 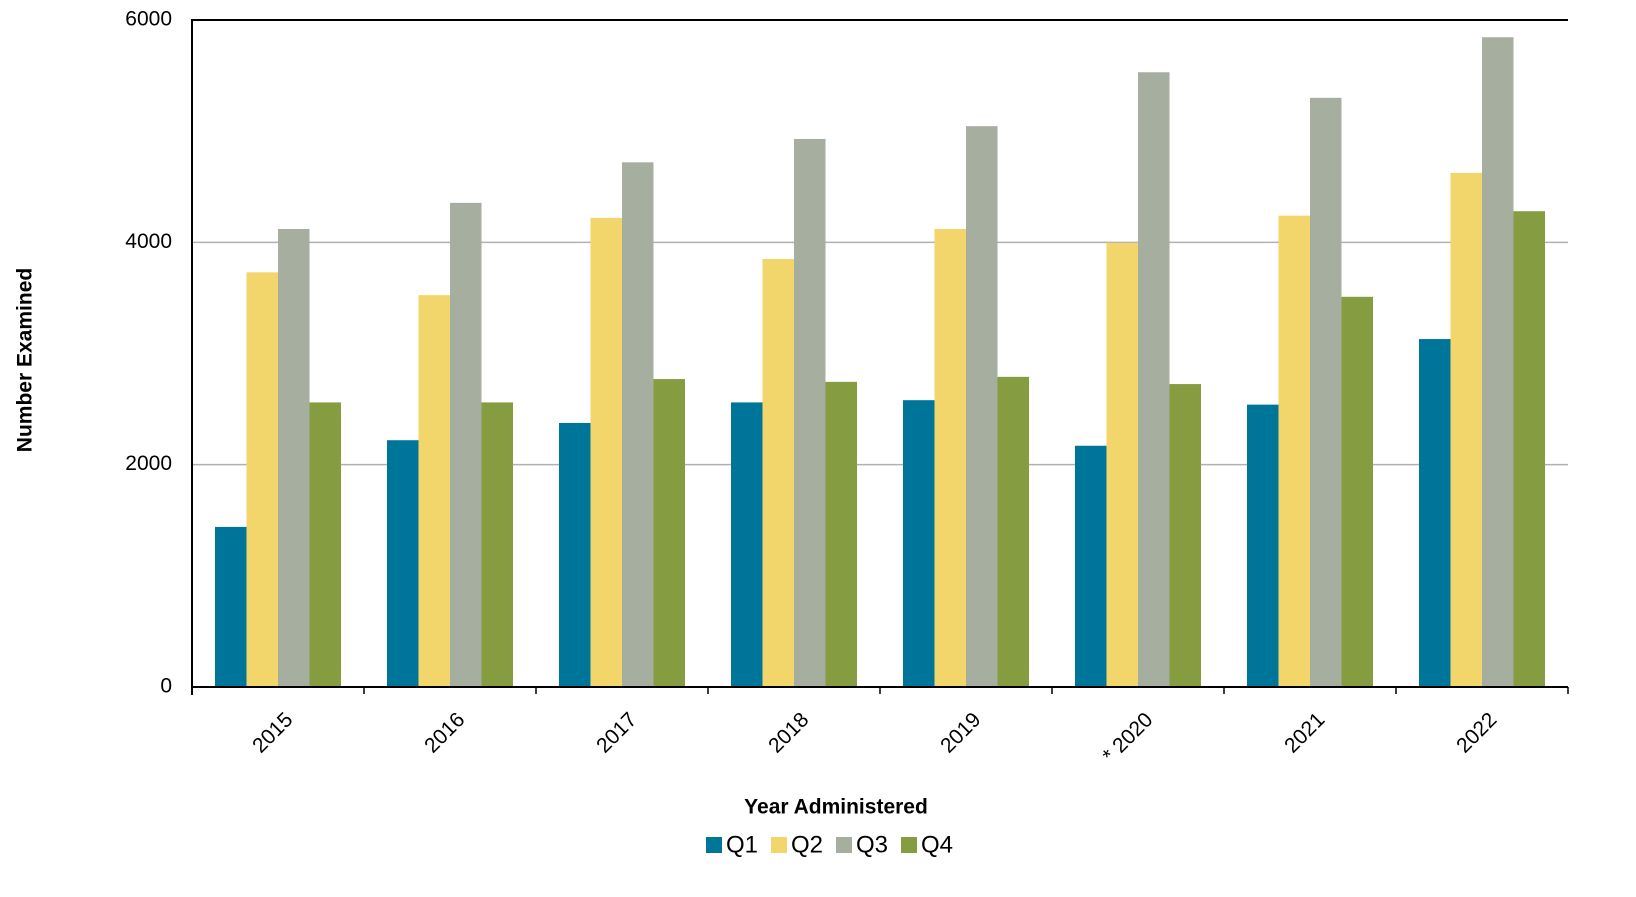 I want to click on y-axis-title: Number Examined, so click(x=25, y=360).